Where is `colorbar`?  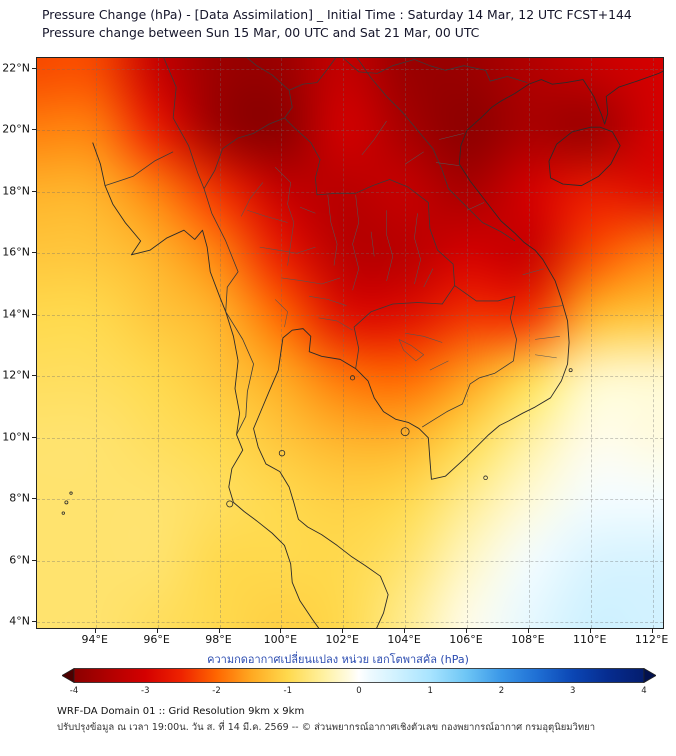
colorbar is located at coordinates (359, 675).